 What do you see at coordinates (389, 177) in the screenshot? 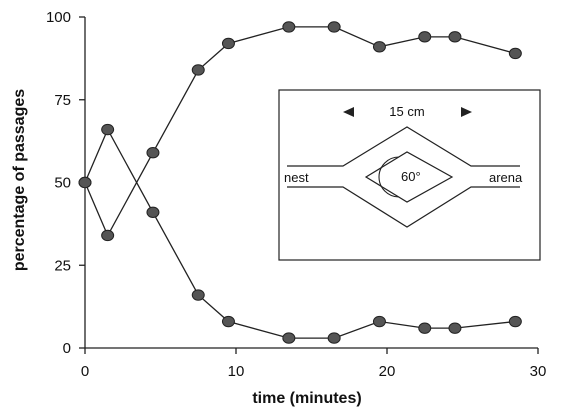
I see `angle-arc-icon` at bounding box center [389, 177].